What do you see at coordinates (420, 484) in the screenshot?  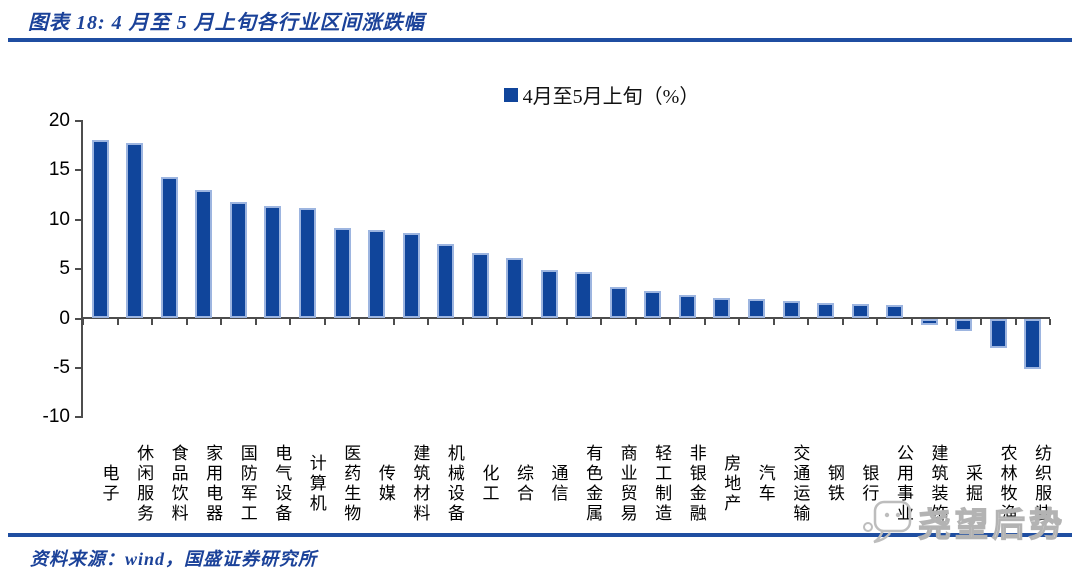 I see `x-axis-label: 建筑材料` at bounding box center [420, 484].